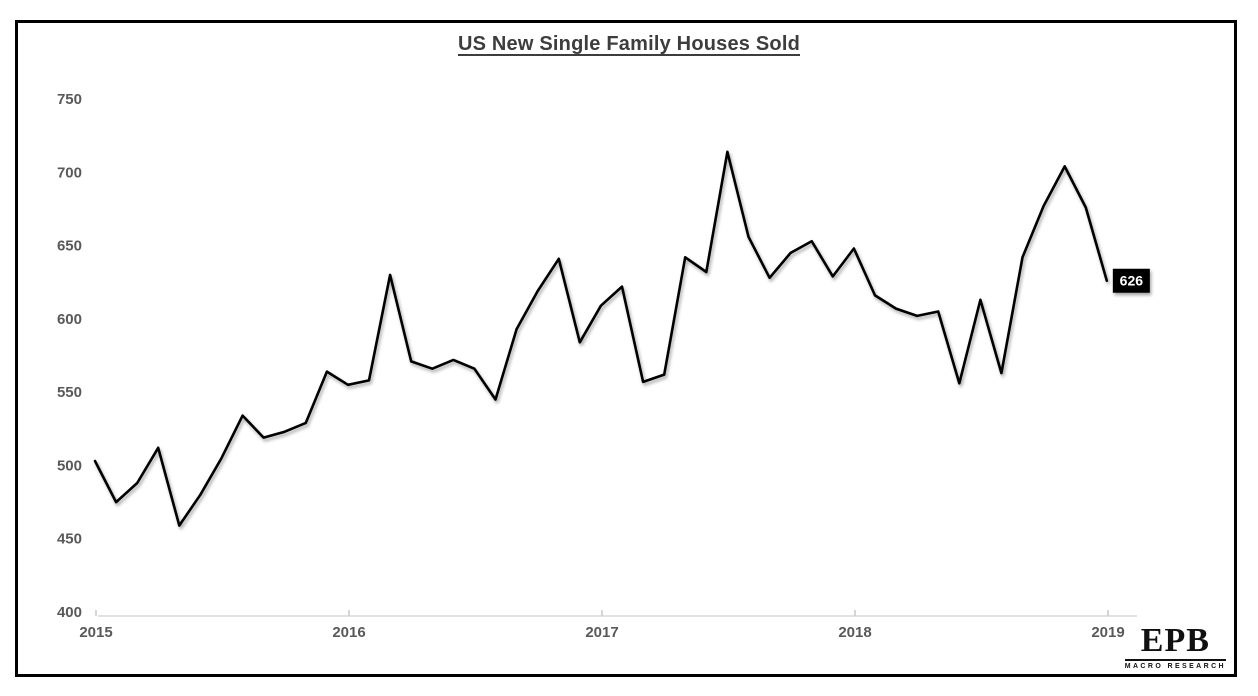 Image resolution: width=1258 pixels, height=696 pixels. I want to click on end-value-label: 626, so click(1131, 280).